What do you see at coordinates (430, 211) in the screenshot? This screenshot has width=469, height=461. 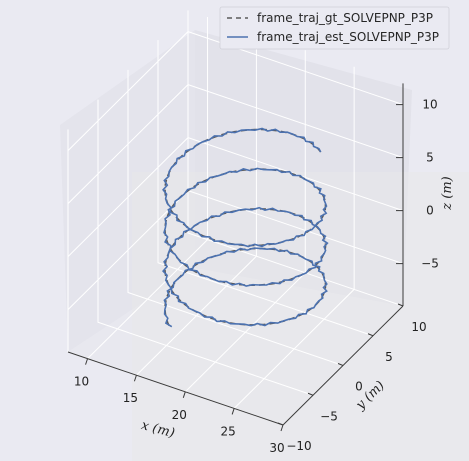 I see `z-tick-label: 0` at bounding box center [430, 211].